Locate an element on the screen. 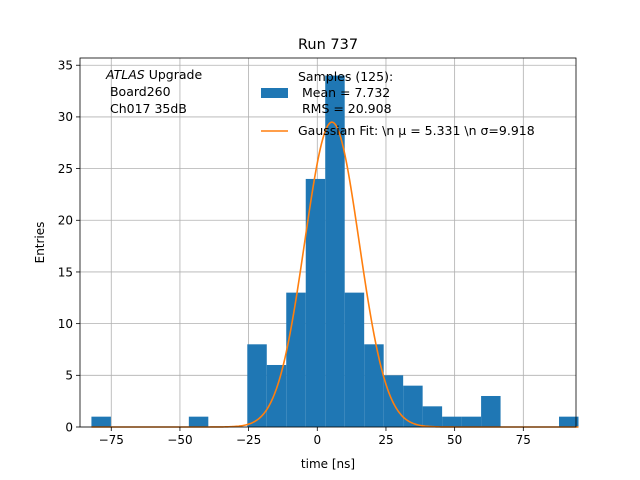 Image resolution: width=640 pixels, height=480 pixels. y-tick-label: 25 is located at coordinates (65, 169).